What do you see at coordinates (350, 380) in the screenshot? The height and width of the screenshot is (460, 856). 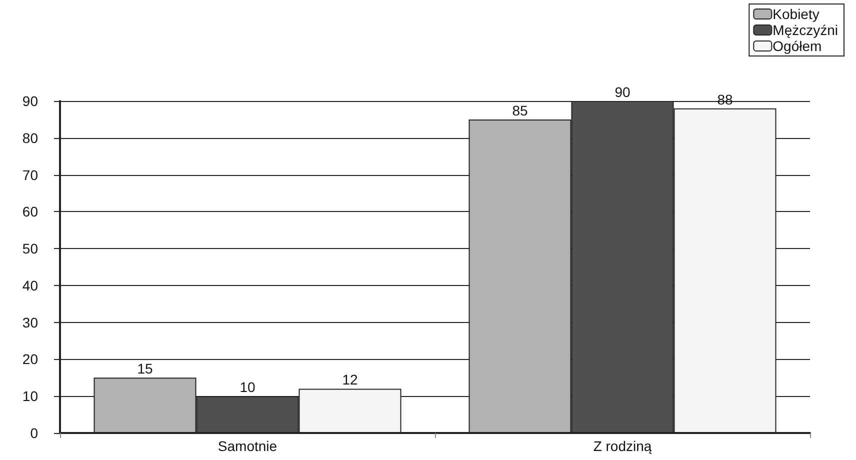 I see `data-label: 12` at bounding box center [350, 380].